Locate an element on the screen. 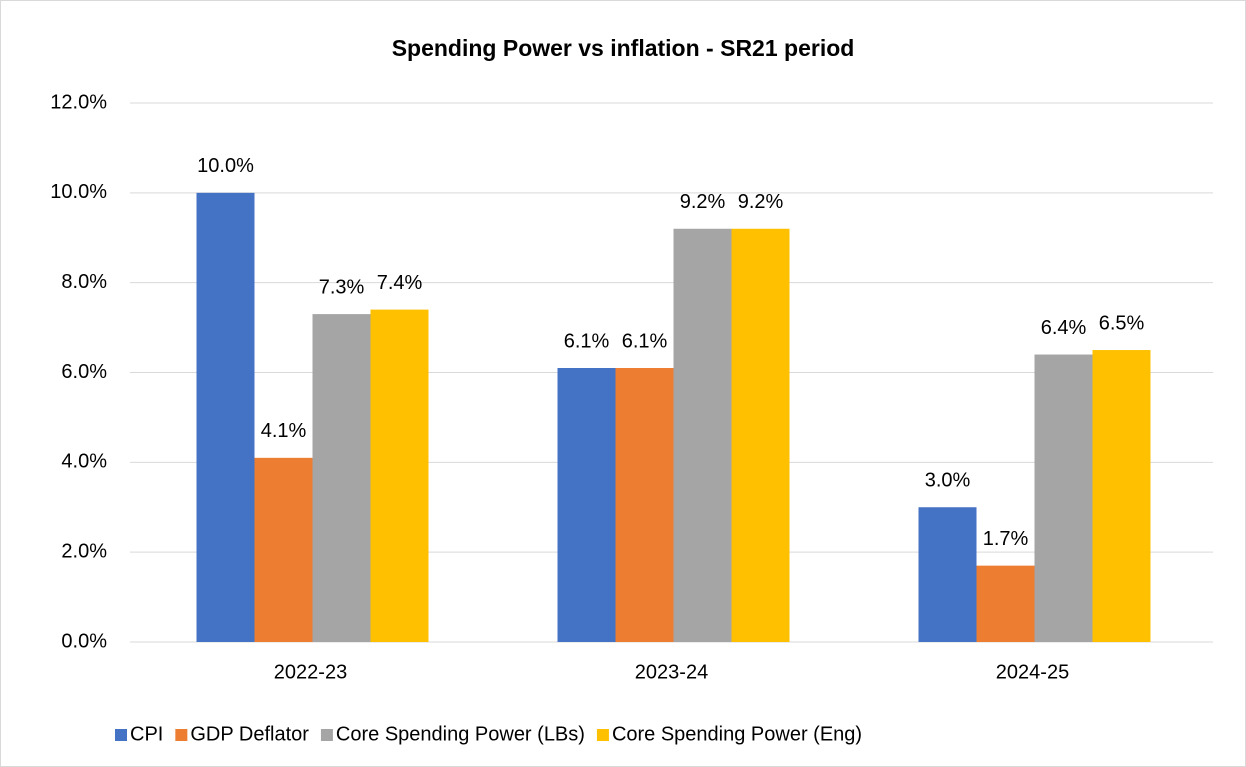 This screenshot has width=1246, height=767. x-tick-label: 2022-23 is located at coordinates (310, 672).